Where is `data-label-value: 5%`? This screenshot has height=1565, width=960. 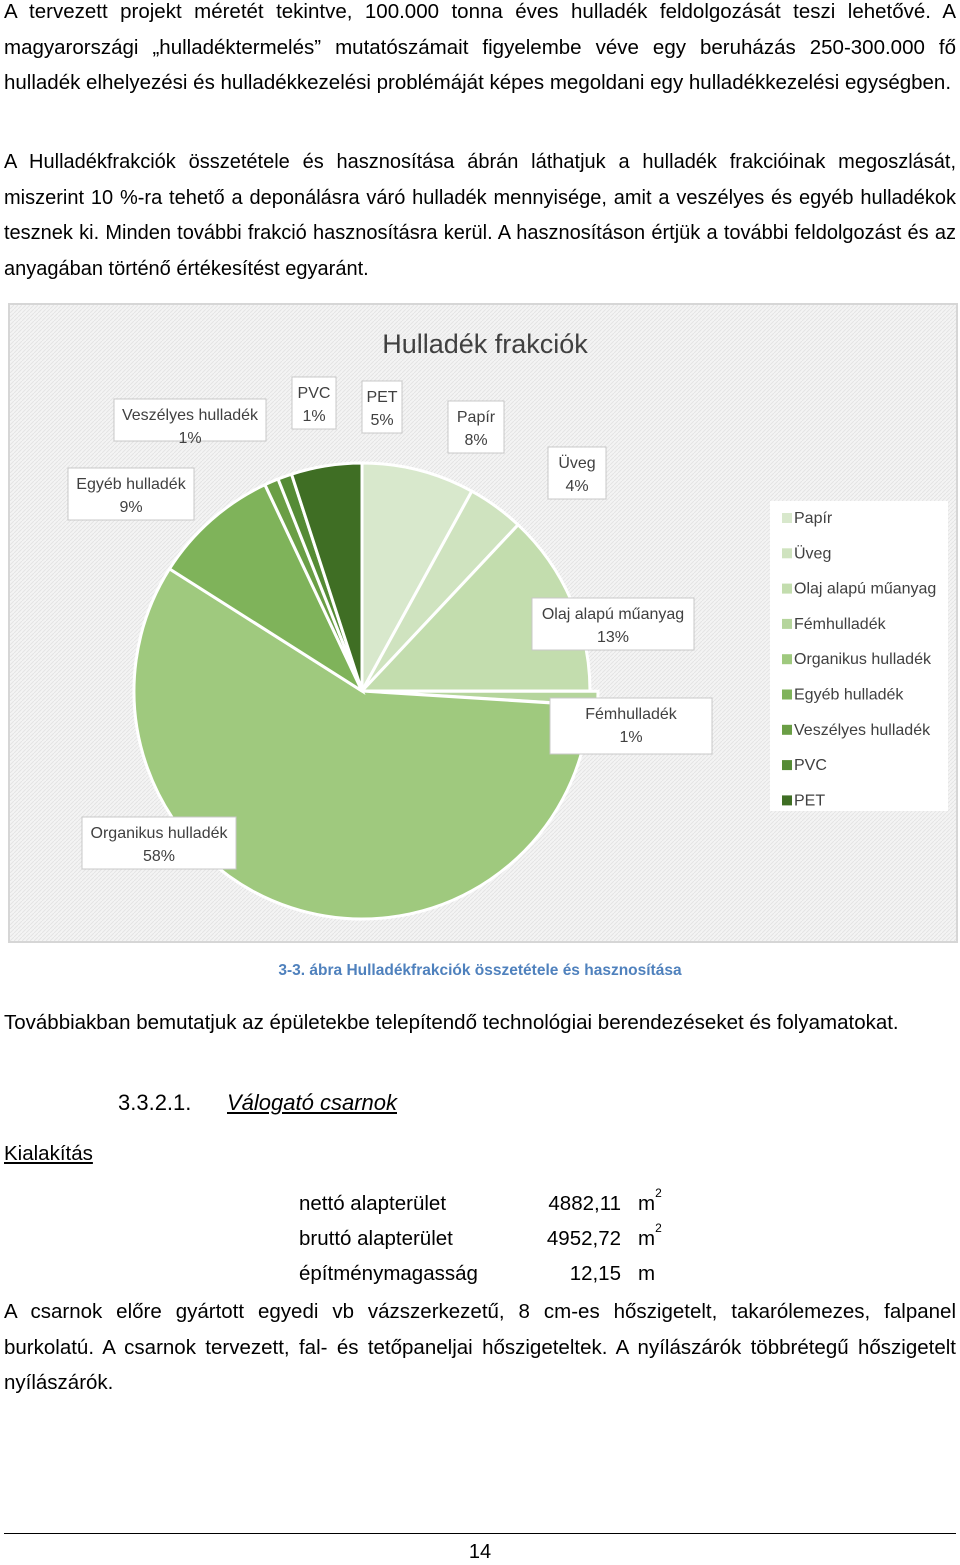
data-label-value: 5% is located at coordinates (381, 420).